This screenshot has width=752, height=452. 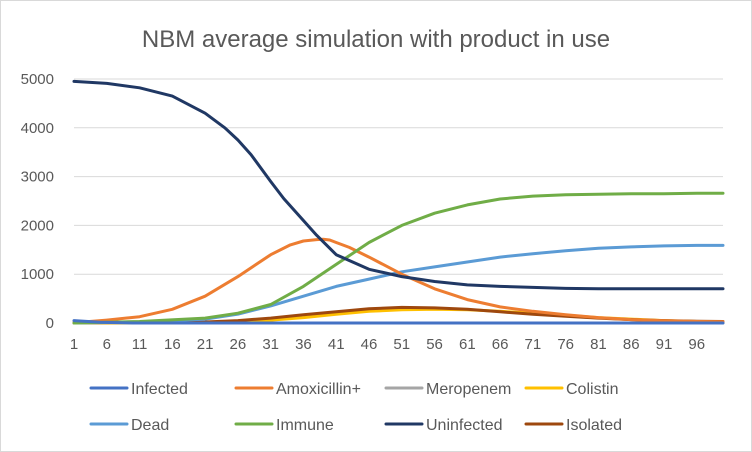 What do you see at coordinates (467, 344) in the screenshot?
I see `x-tick-label: 61` at bounding box center [467, 344].